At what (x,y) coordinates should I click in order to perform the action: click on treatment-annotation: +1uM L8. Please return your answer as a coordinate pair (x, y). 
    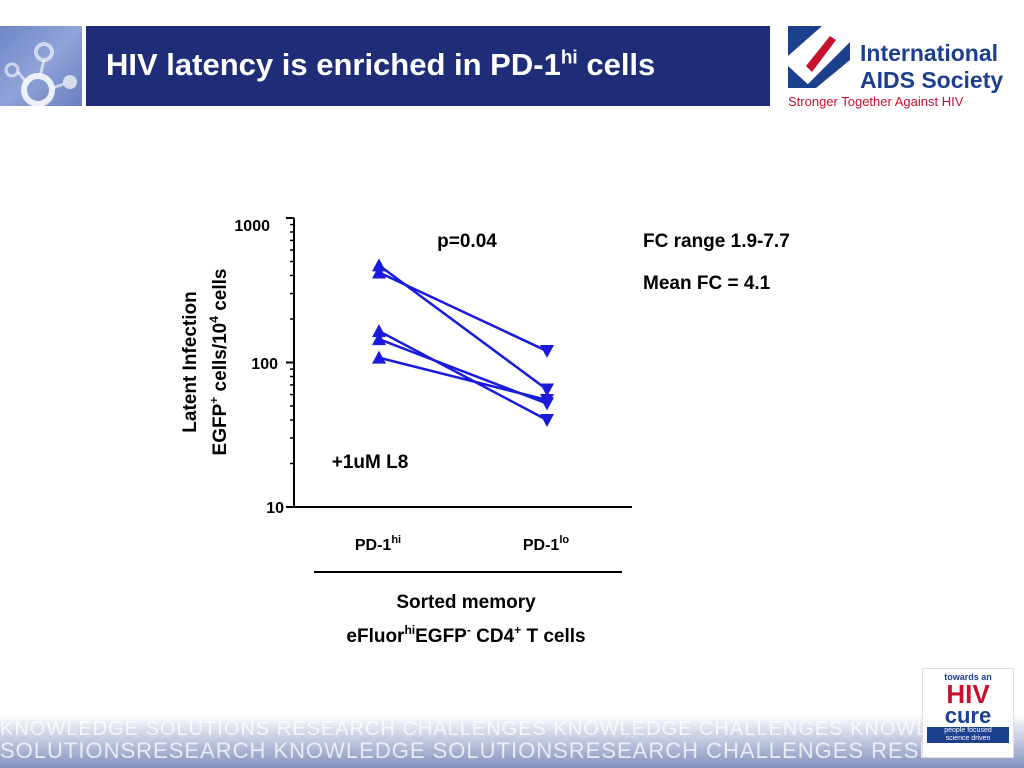
    Looking at the image, I should click on (370, 462).